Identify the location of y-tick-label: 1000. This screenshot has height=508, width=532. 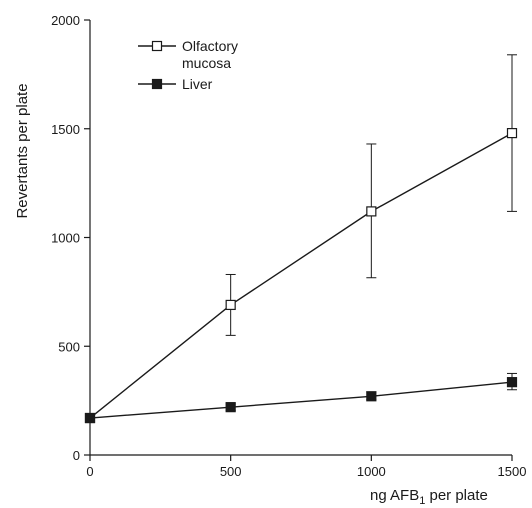
(65, 238).